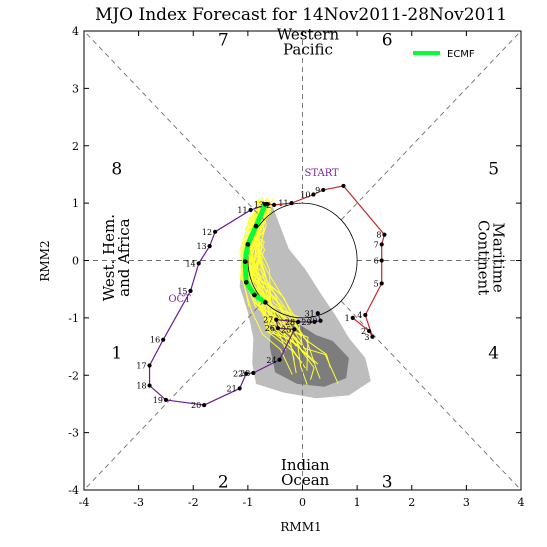  Describe the element at coordinates (73, 490) in the screenshot. I see `y-tick-label: -4` at that location.